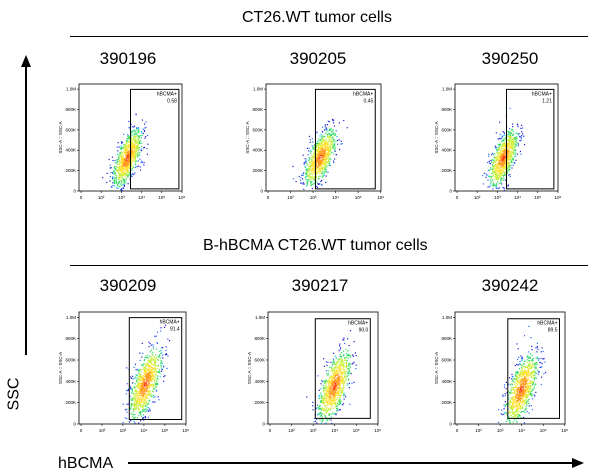 The width and height of the screenshot is (594, 476). Describe the element at coordinates (258, 89) in the screenshot. I see `y-tick-label: 1.0M` at that location.